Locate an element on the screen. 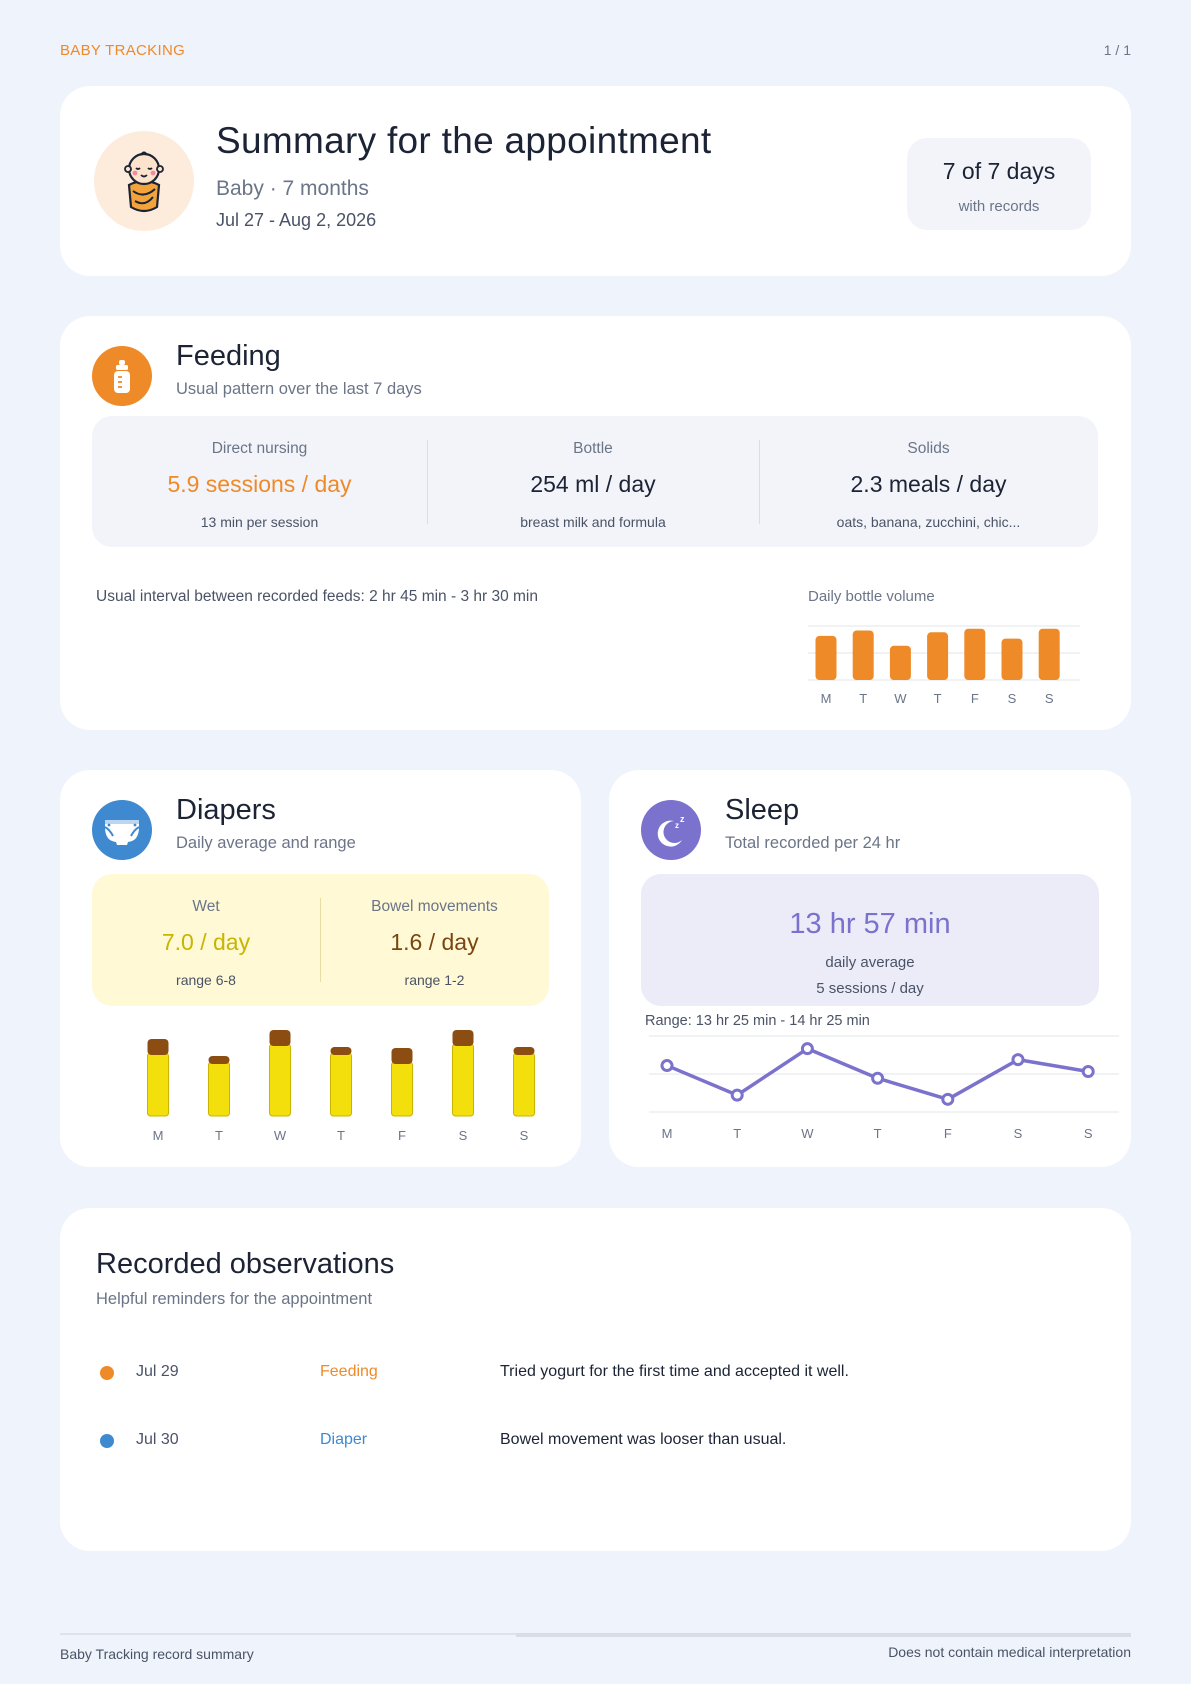  days-recorded-label: with records is located at coordinates (999, 206).